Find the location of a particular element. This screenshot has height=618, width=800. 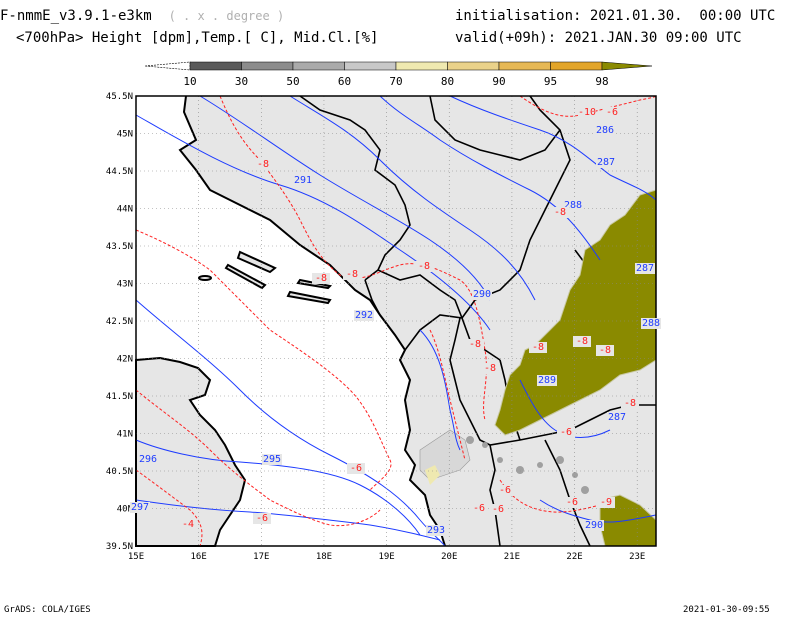

lat-label: 45.5N is located at coordinates (119, 97).